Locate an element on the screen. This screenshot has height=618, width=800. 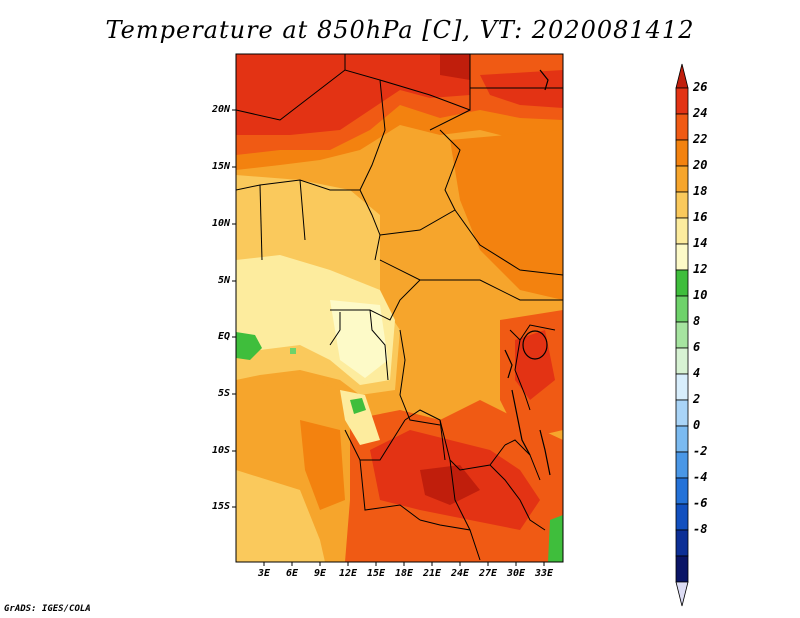
colorbar-label-14: 14 is located at coordinates (700, 243).